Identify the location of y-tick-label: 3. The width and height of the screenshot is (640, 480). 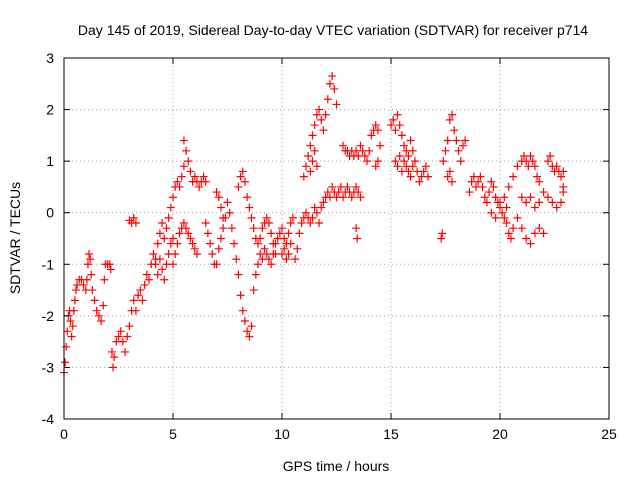
(50, 58).